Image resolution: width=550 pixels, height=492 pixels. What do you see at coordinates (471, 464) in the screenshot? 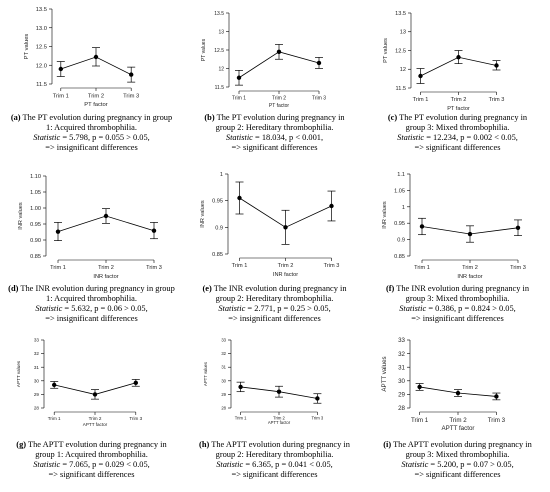
I see `statistic-value: = 5.200, p = 0.07 > 0.05,` at bounding box center [471, 464].